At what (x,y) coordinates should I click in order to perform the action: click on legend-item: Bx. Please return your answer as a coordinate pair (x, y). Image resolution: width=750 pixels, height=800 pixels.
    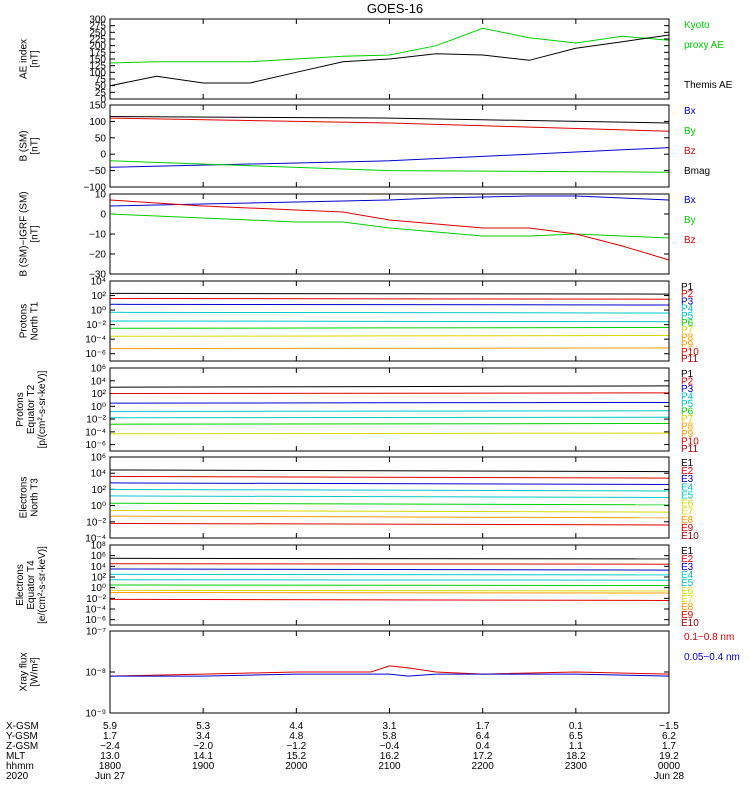
    Looking at the image, I should click on (690, 200).